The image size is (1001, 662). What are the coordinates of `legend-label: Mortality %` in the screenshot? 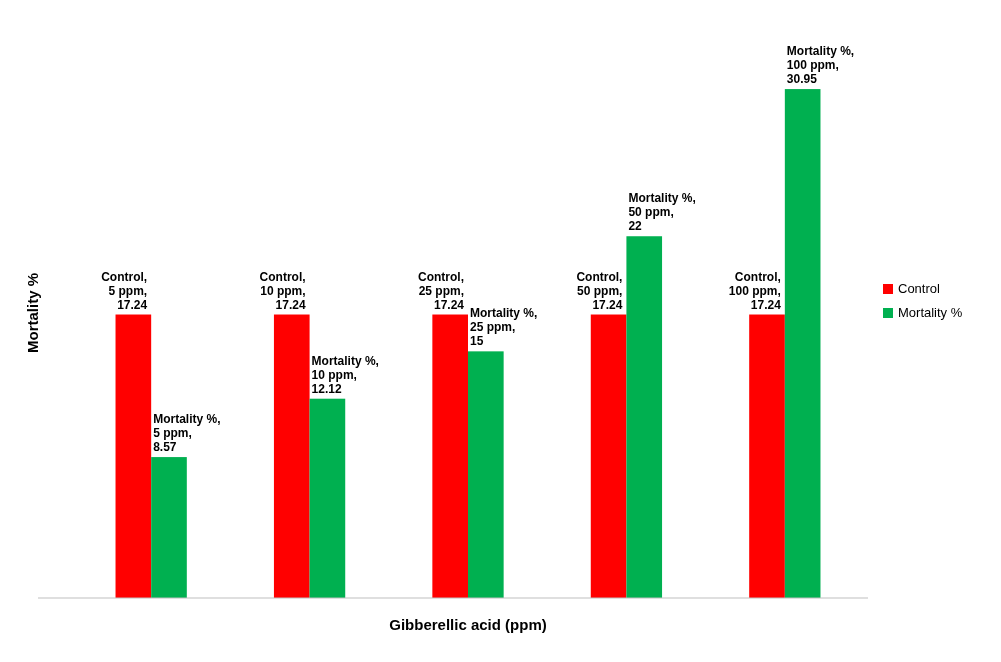 It's located at (930, 312).